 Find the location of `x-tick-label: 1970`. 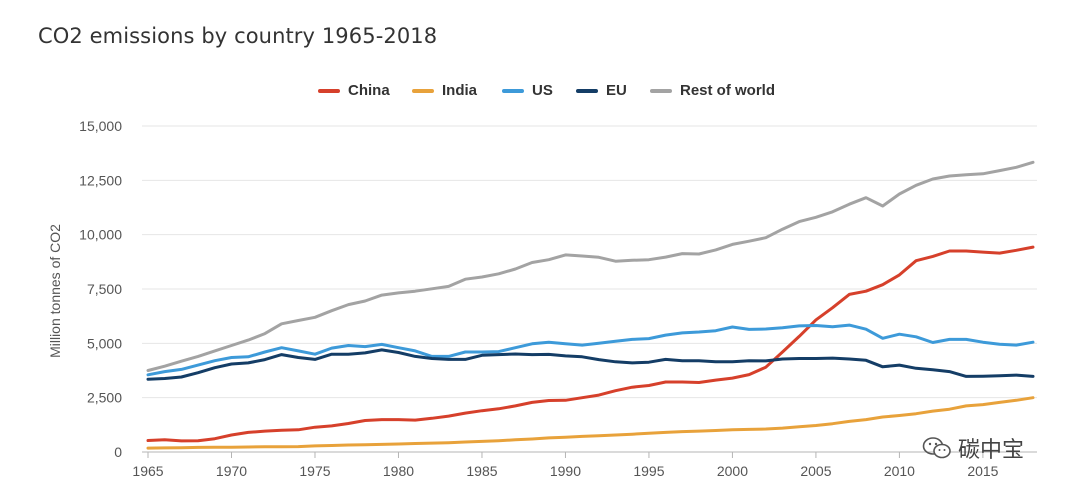

x-tick-label: 1970 is located at coordinates (231, 471).